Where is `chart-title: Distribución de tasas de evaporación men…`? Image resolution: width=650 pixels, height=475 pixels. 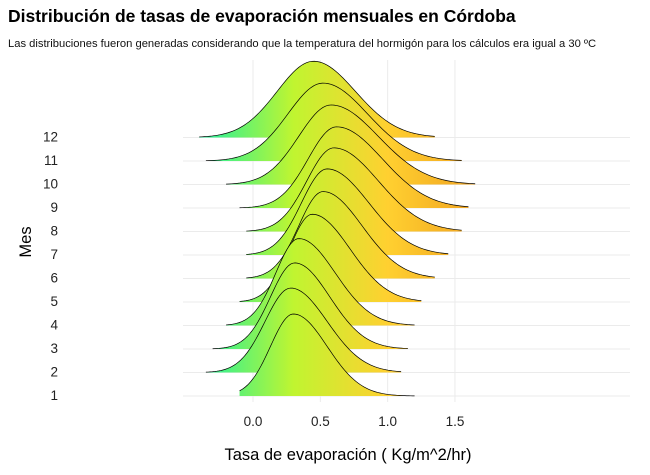 chart-title: Distribución de tasas de evaporación men… is located at coordinates (262, 16).